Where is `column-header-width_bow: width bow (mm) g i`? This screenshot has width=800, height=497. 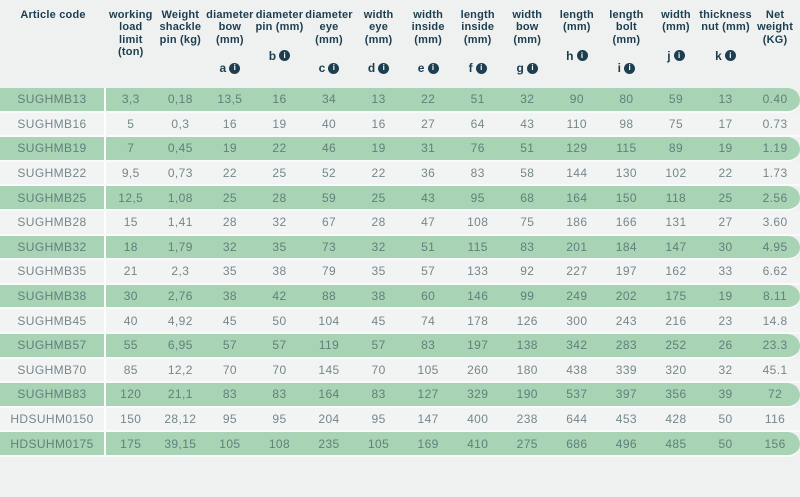 column-header-width_bow: width bow (mm) g i is located at coordinates (528, 37).